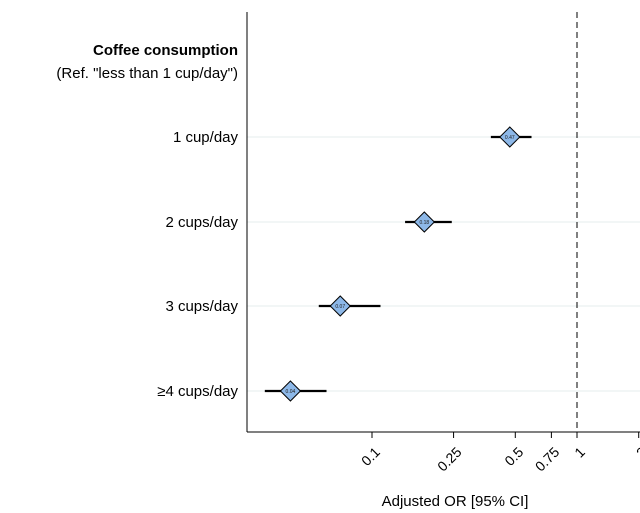  Describe the element at coordinates (579, 452) in the screenshot. I see `x-tick-label: 1` at that location.